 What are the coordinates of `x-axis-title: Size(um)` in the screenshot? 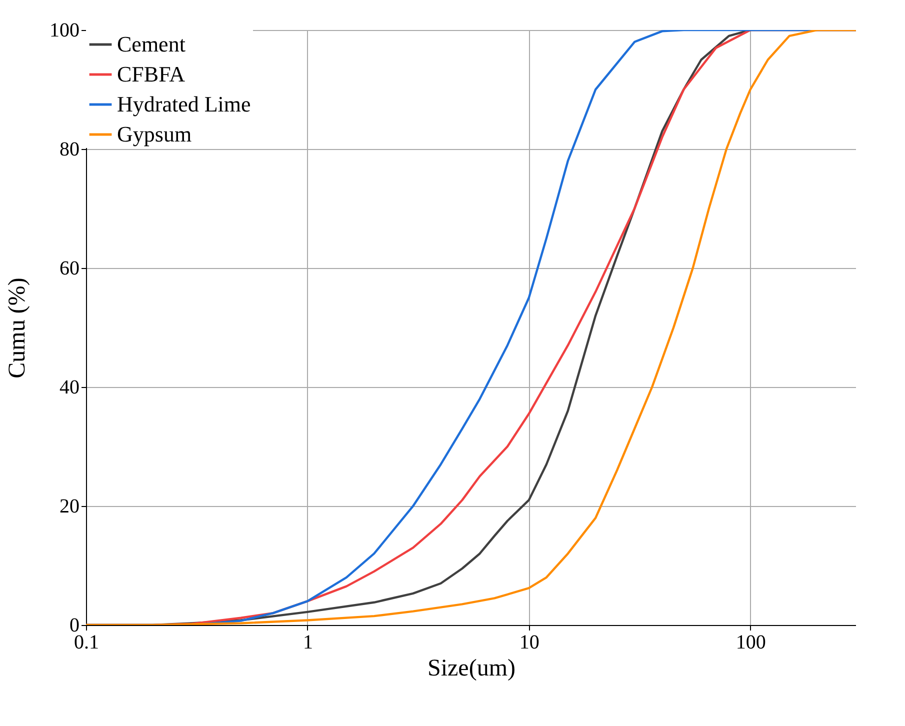 It's located at (472, 669).